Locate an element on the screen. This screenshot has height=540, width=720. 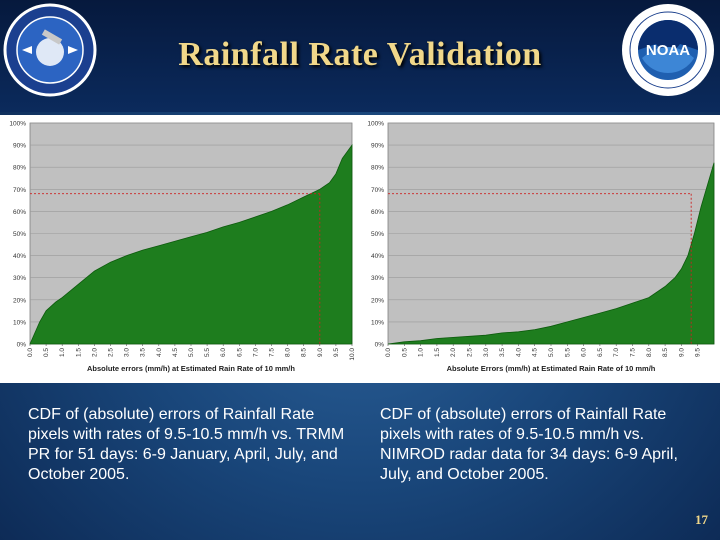
page-number: 17 is located at coordinates (701, 519).